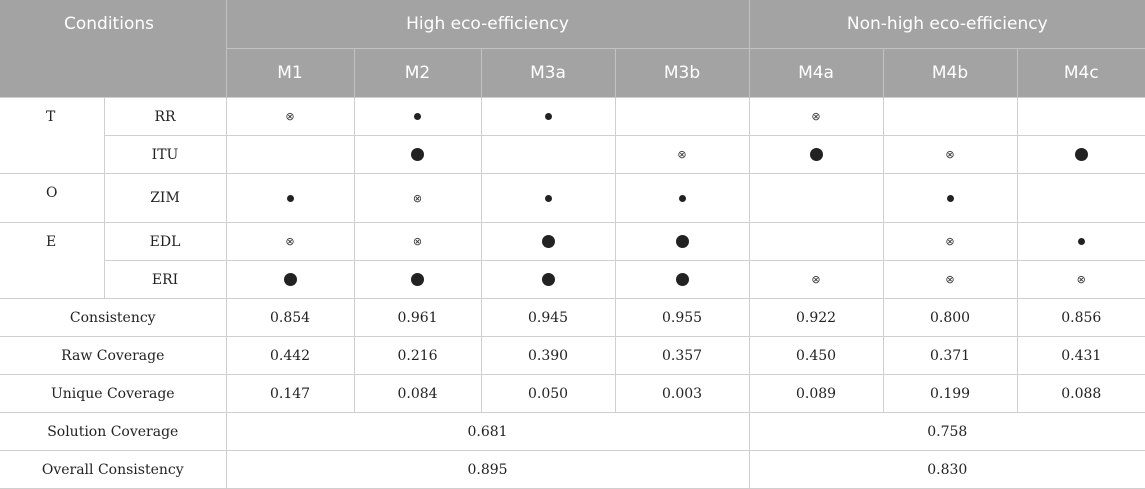 The height and width of the screenshot is (489, 1145). What do you see at coordinates (816, 73) in the screenshot?
I see `header-model-m4a: M4a` at bounding box center [816, 73].